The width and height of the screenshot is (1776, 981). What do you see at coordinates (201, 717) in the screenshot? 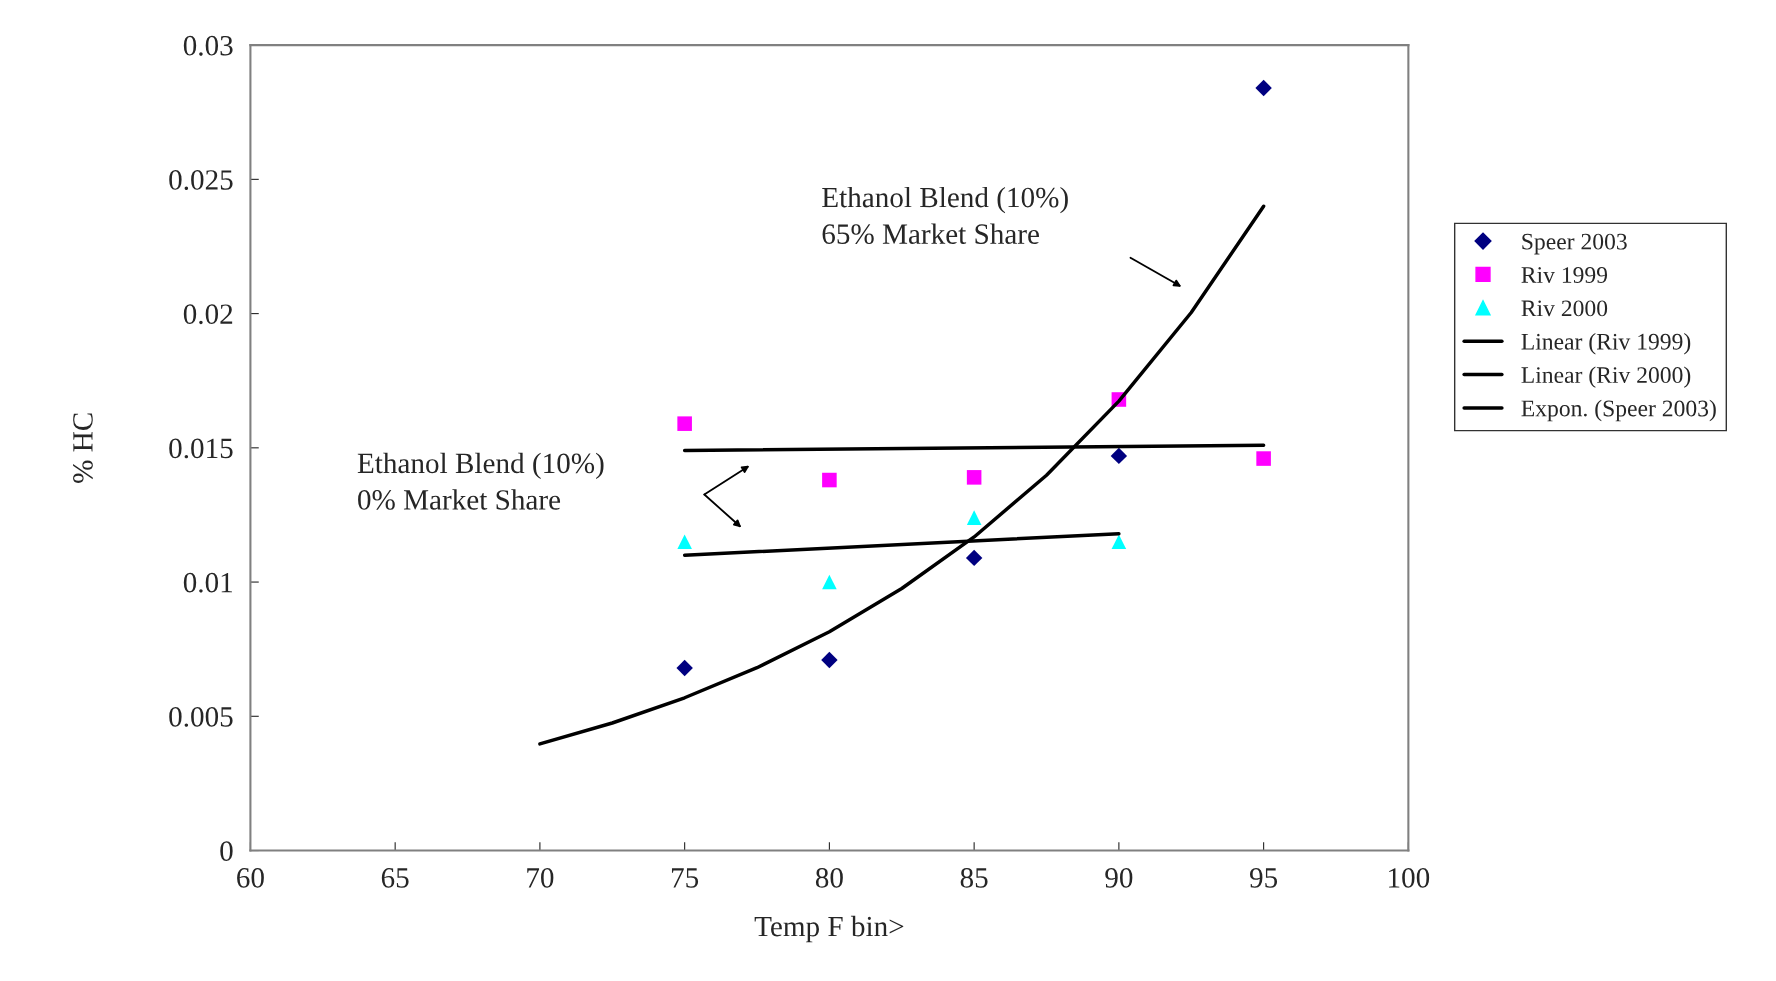
I see `y-tick-label: 0.005` at bounding box center [201, 717].